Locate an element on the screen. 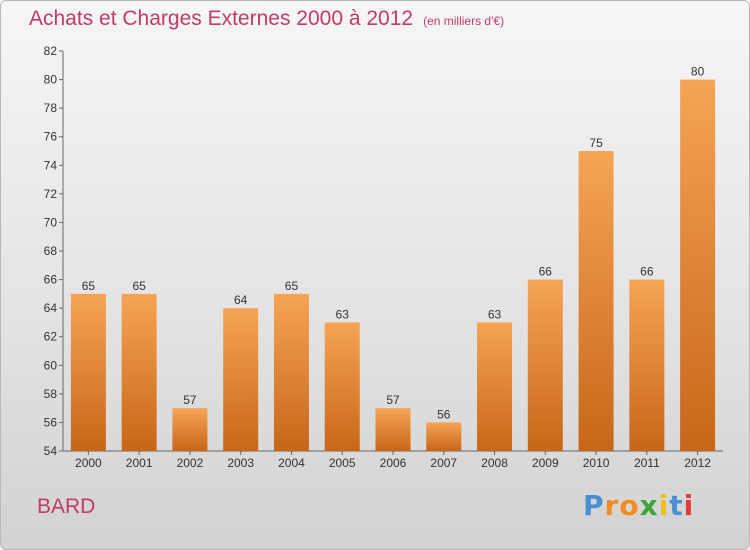  brand-letter: r is located at coordinates (612, 505).